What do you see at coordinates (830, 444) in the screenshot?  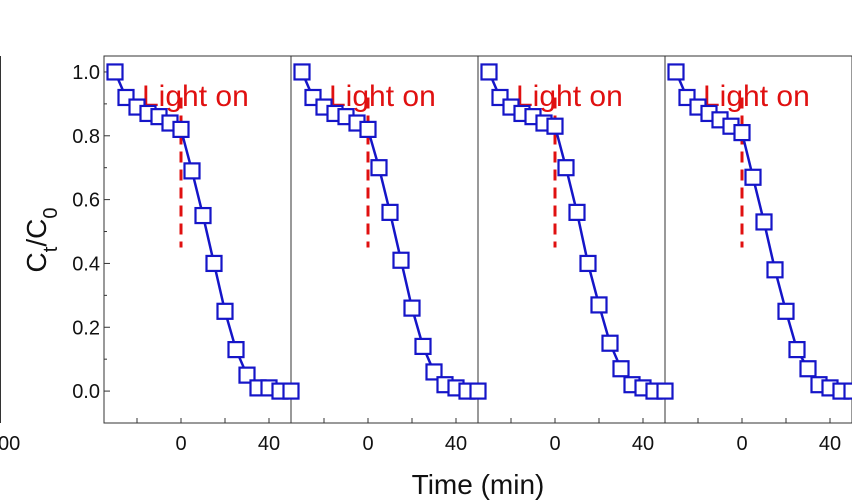 I see `panel-4-x-tick-label: 40` at bounding box center [830, 444].